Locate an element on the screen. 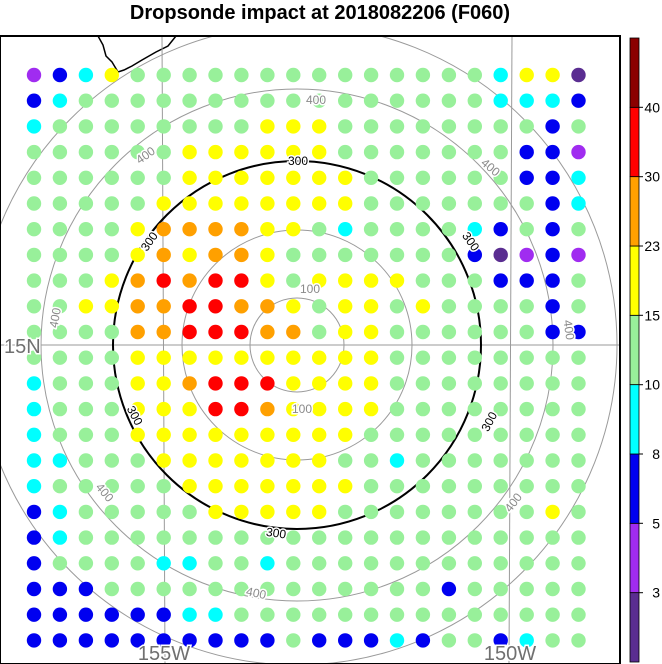 The height and width of the screenshot is (664, 662). colorbar-segment is located at coordinates (634, 280).